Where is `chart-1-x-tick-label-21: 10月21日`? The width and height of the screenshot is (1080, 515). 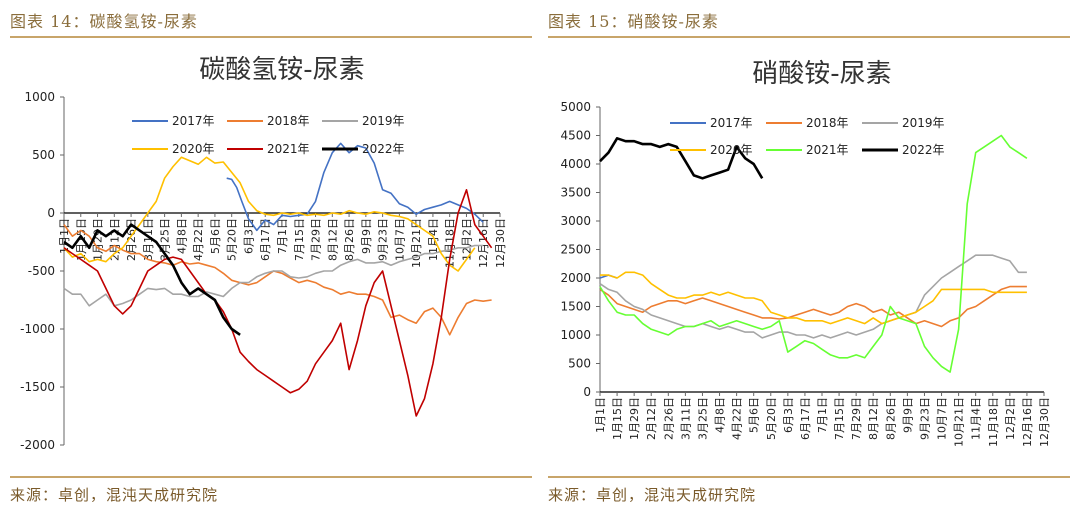
chart-1-x-tick-label-21: 10月21日 is located at coordinates (959, 422).